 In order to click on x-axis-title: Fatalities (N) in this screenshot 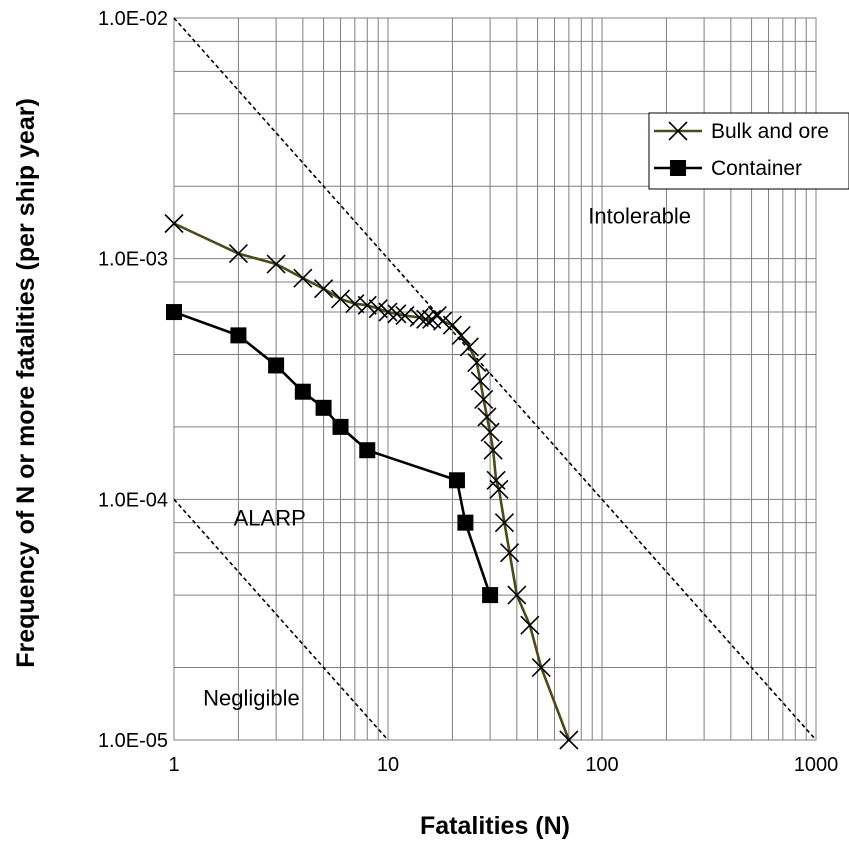, I will do `click(495, 826)`.